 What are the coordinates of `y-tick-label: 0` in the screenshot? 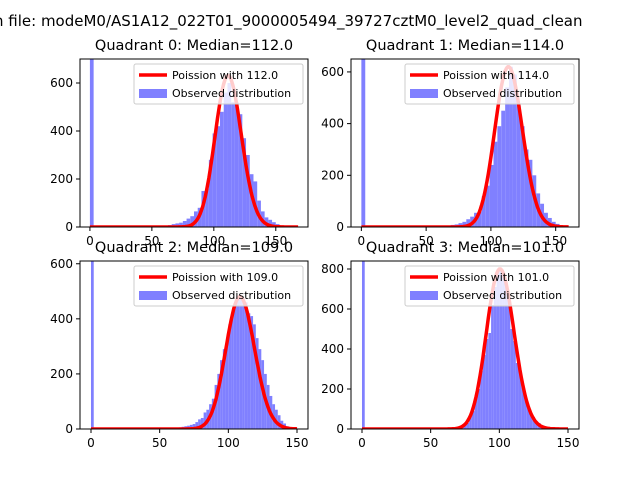 It's located at (69, 429).